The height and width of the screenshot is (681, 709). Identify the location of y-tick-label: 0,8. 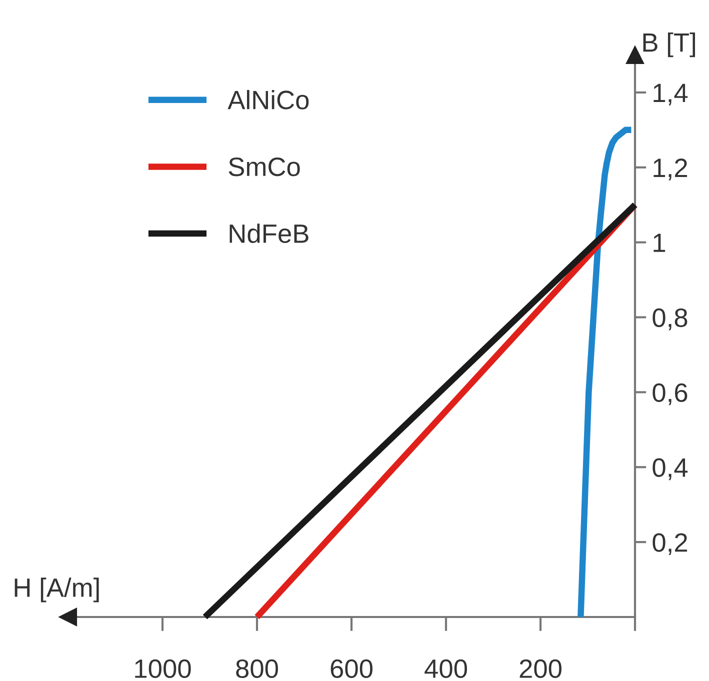
(670, 319).